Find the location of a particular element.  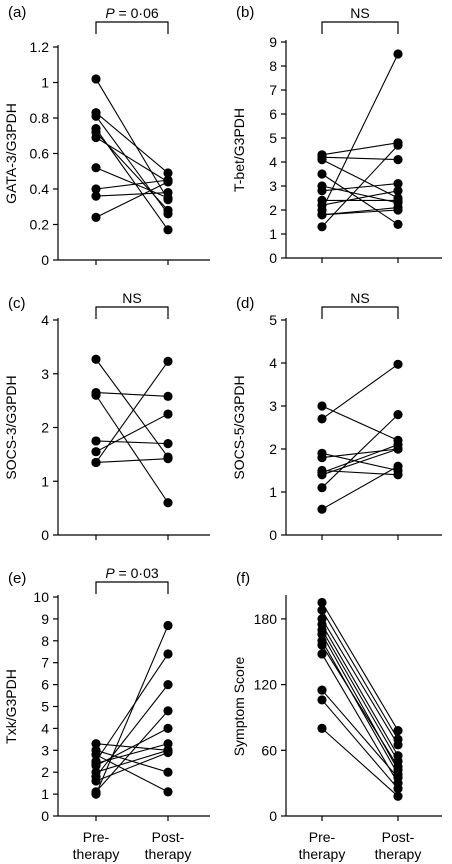

panel-d: (d) 0 1 2 3 4 5 SOCS-5/G3PDH NS is located at coordinates (336, 416).